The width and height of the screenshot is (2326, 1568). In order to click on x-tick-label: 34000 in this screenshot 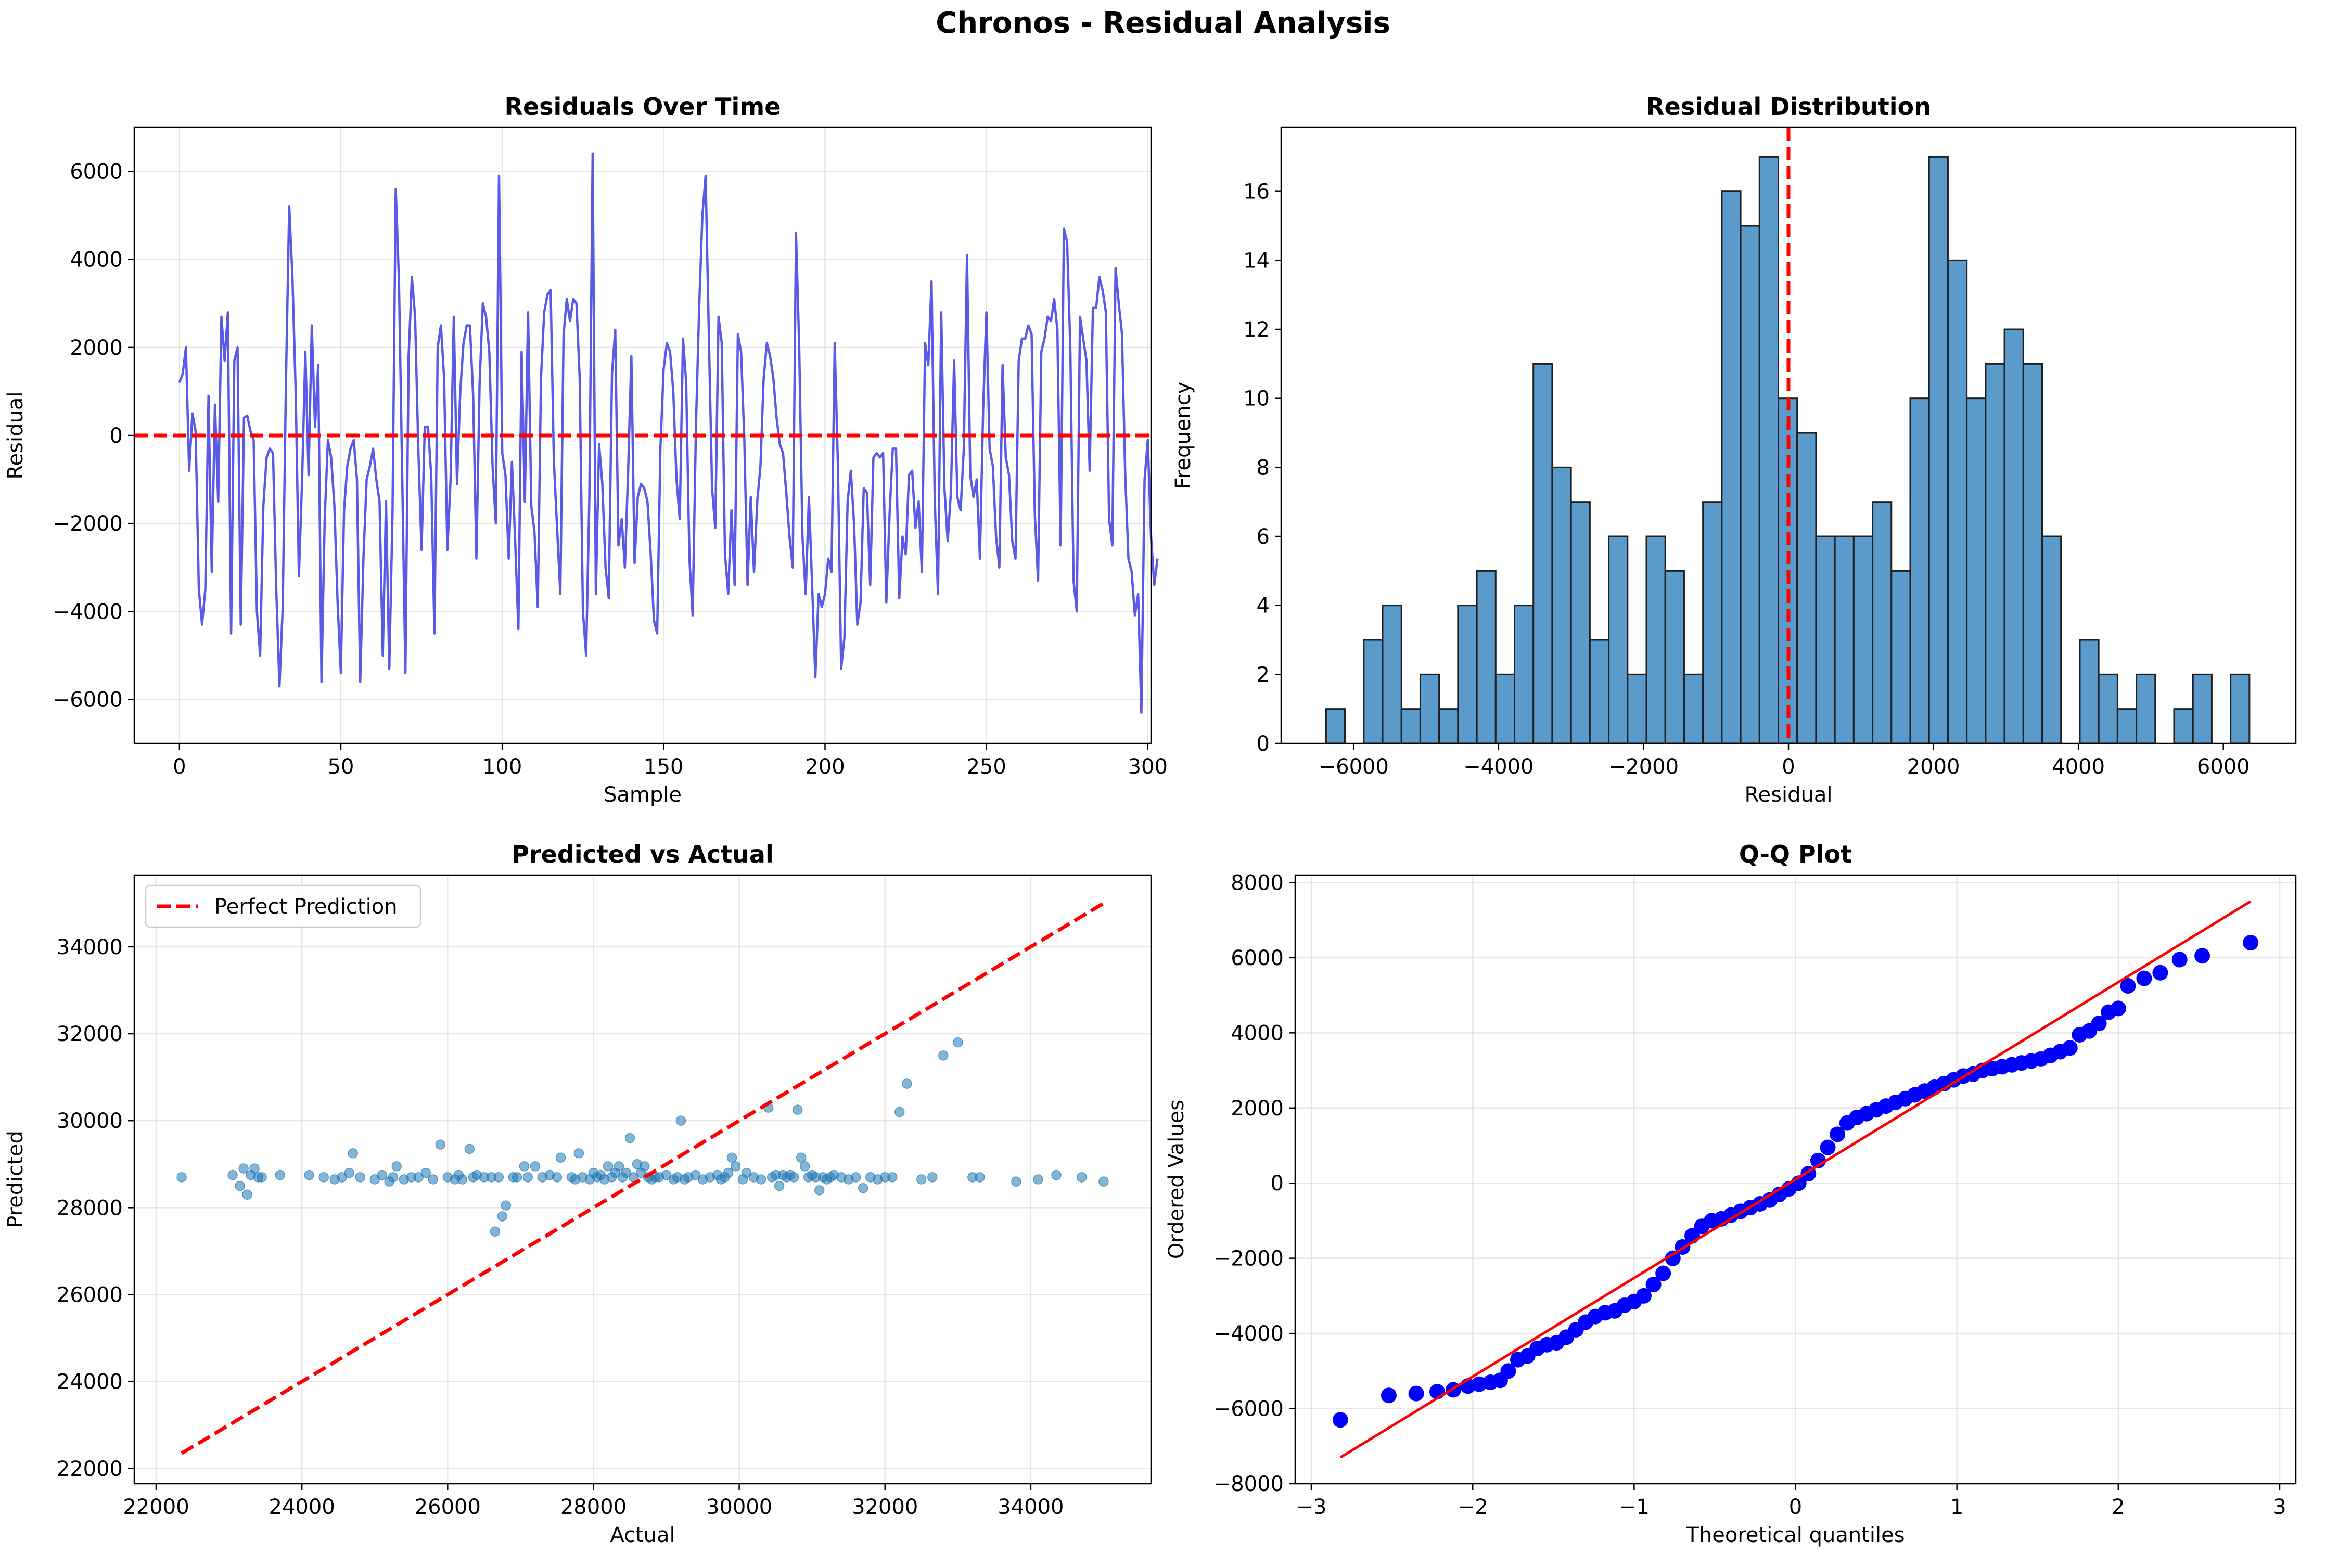, I will do `click(1031, 1507)`.